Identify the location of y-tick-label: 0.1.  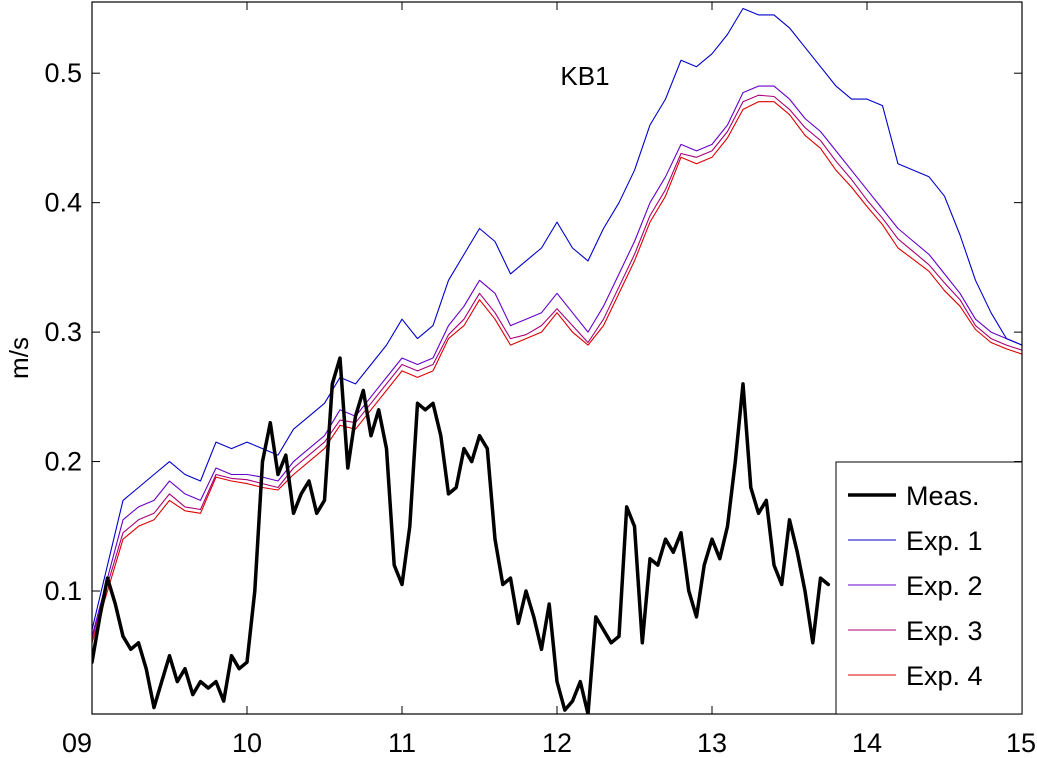
(63, 591).